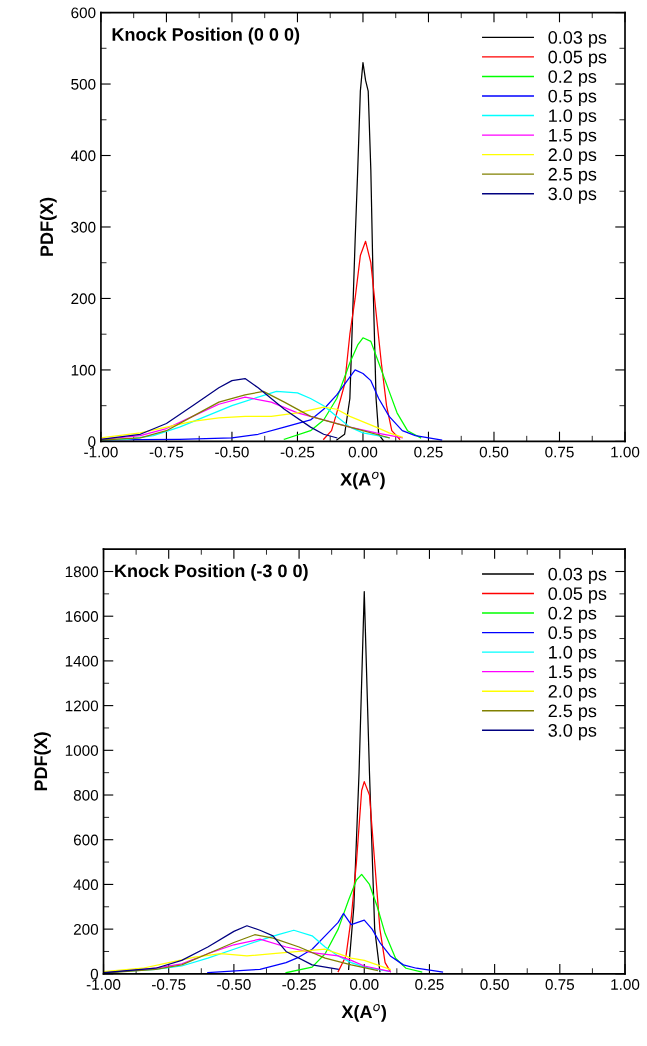  Describe the element at coordinates (83, 227) in the screenshot. I see `y-tick-label: 300` at that location.